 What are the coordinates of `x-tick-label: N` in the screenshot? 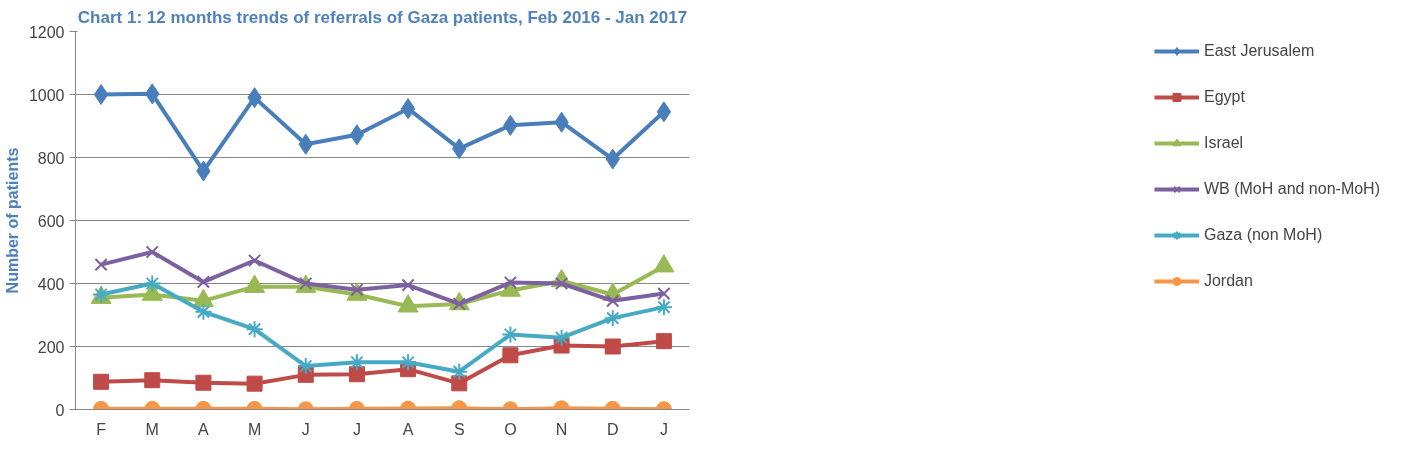 It's located at (561, 429).